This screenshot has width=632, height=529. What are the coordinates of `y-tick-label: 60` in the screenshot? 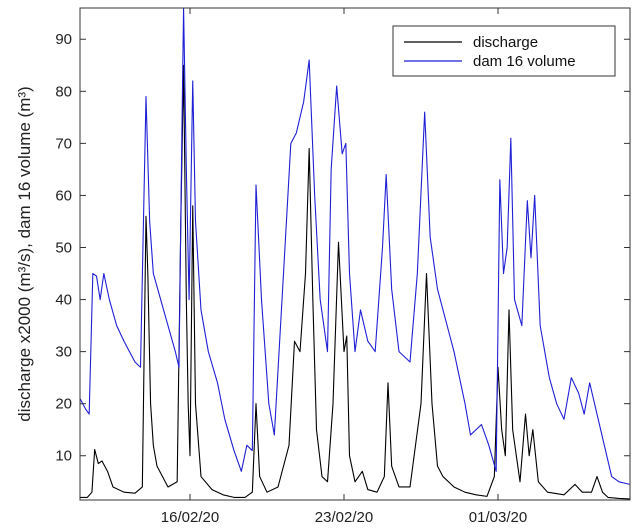 It's located at (63, 195).